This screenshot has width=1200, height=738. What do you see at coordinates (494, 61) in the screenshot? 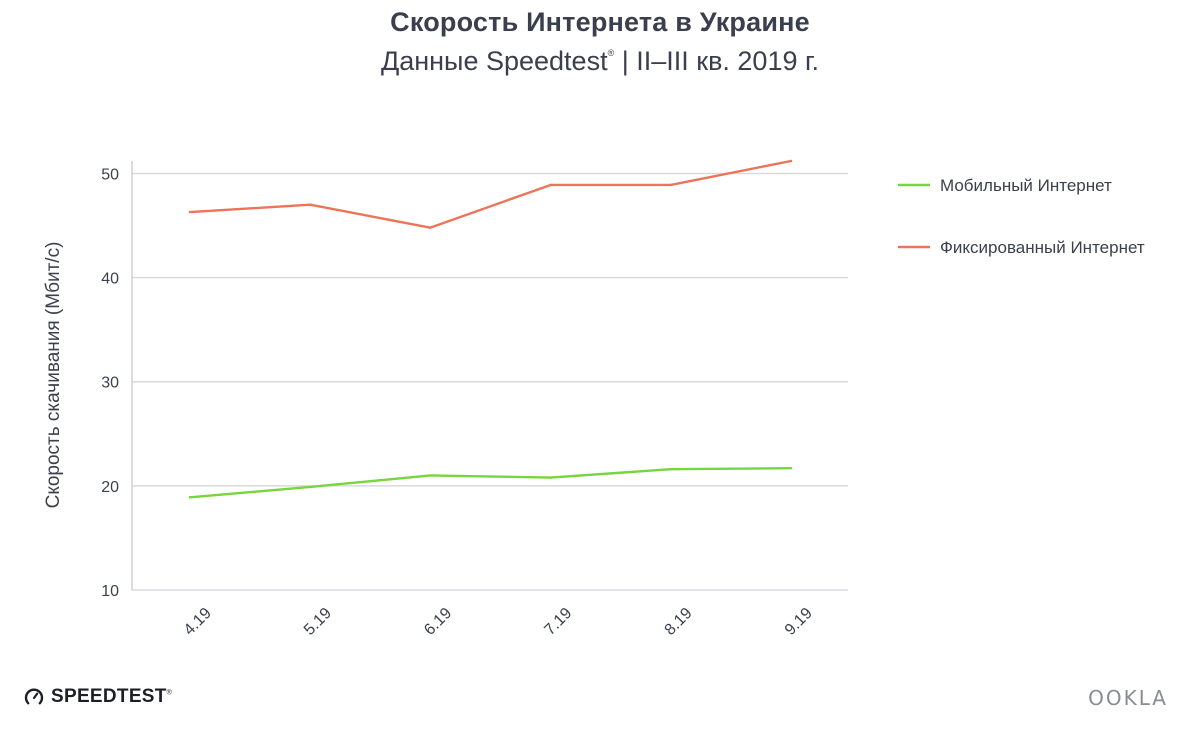
I see `subtitle-main: Данные Speedtest` at bounding box center [494, 61].